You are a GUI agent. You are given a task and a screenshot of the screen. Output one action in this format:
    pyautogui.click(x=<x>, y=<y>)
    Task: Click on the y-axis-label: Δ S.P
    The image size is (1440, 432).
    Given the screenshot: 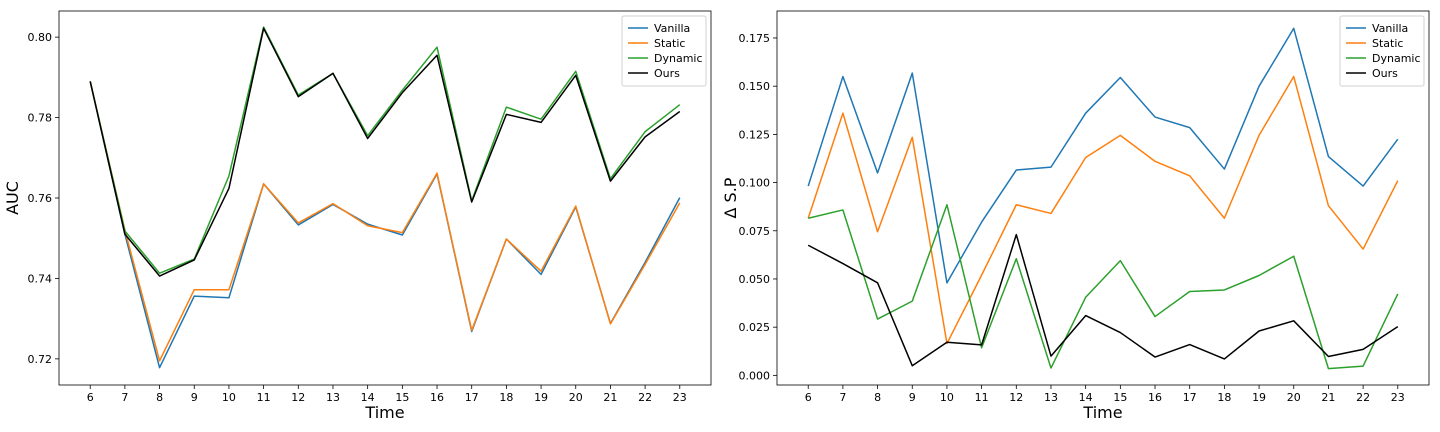 What is the action you would take?
    pyautogui.click(x=730, y=197)
    